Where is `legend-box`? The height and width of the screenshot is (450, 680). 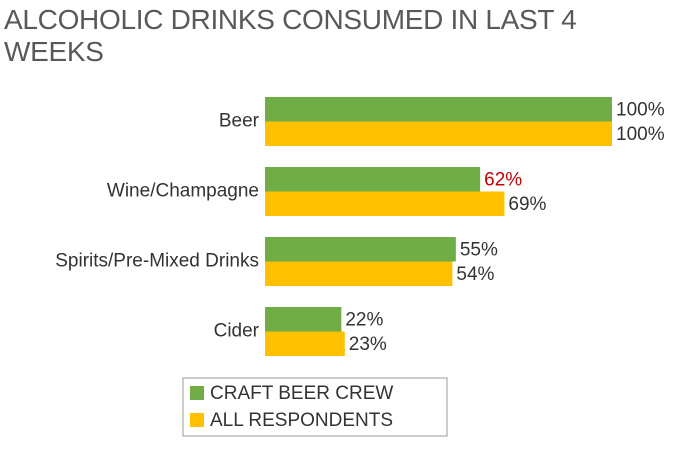 legend-box is located at coordinates (315, 407).